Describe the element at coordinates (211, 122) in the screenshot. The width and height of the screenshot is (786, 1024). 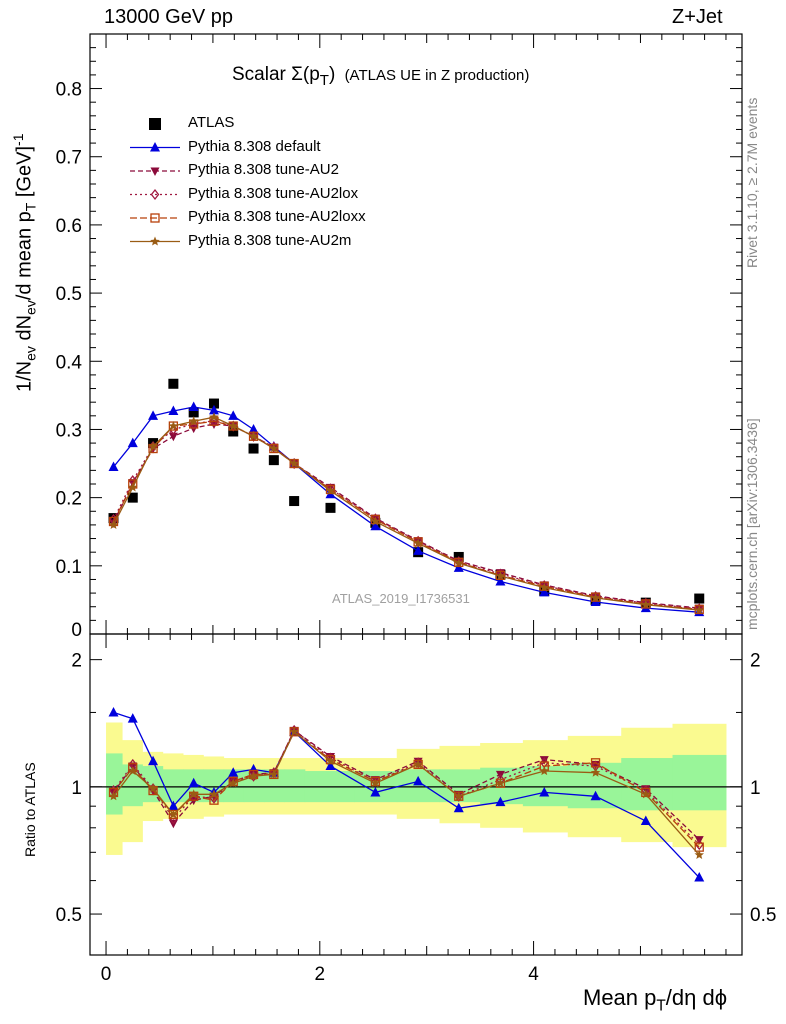
I see `legend-entry: ATLAS` at that location.